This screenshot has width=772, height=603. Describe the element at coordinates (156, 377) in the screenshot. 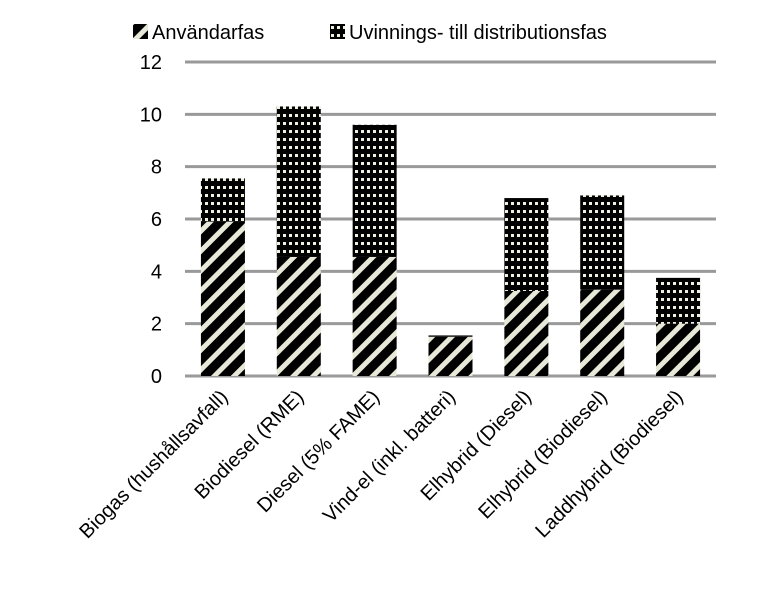

I see `y-tick-label-0: 0` at that location.